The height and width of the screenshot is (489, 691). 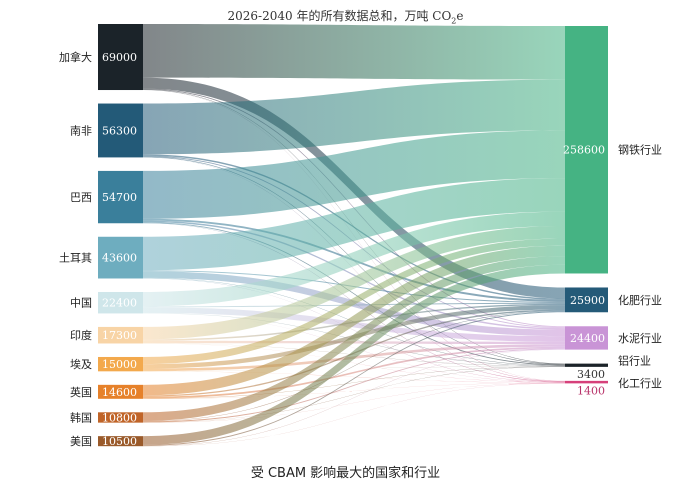 I want to click on source-value-label: 15000, so click(x=119, y=364).